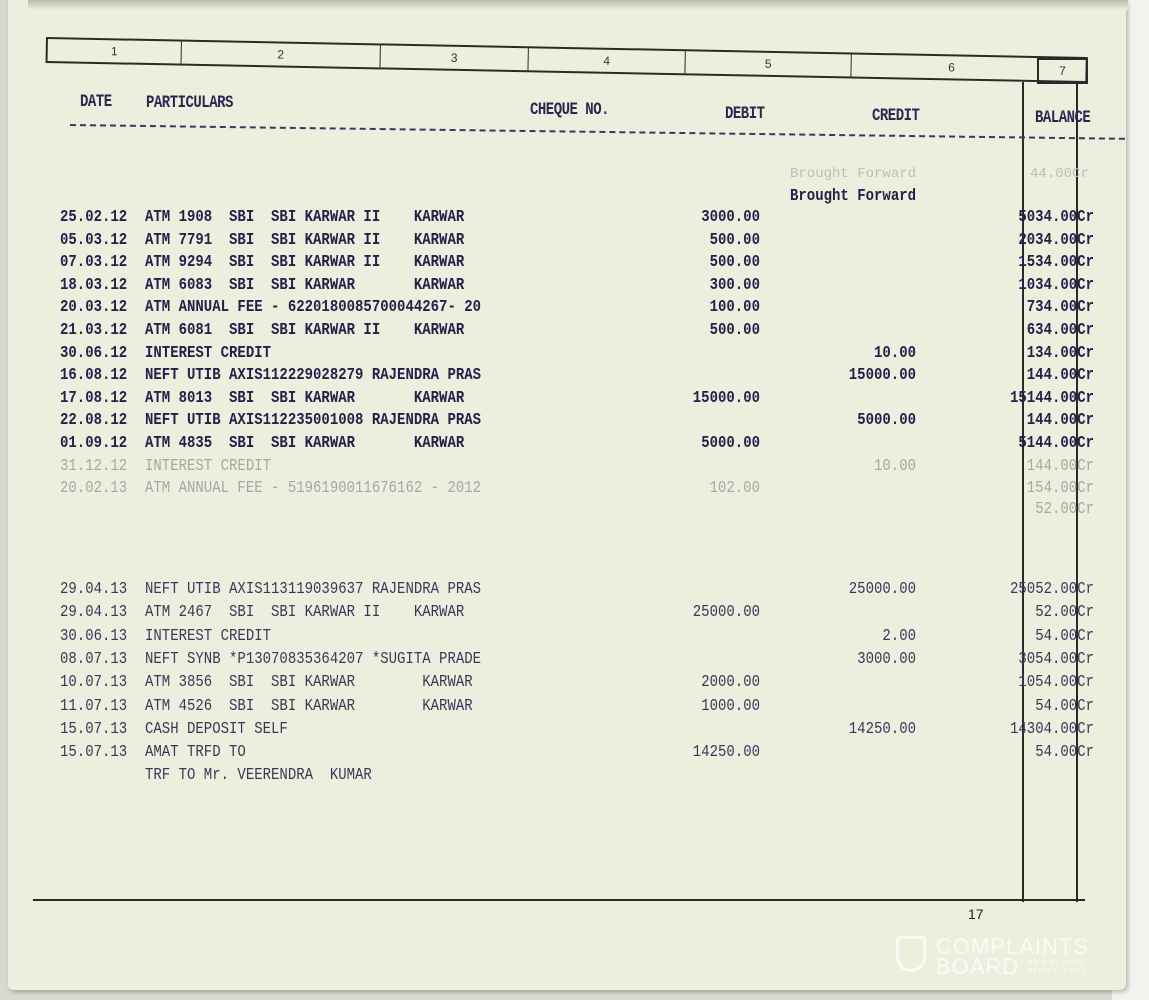 Image resolution: width=1149 pixels, height=1000 pixels. I want to click on date: 30.06.13, so click(94, 636).